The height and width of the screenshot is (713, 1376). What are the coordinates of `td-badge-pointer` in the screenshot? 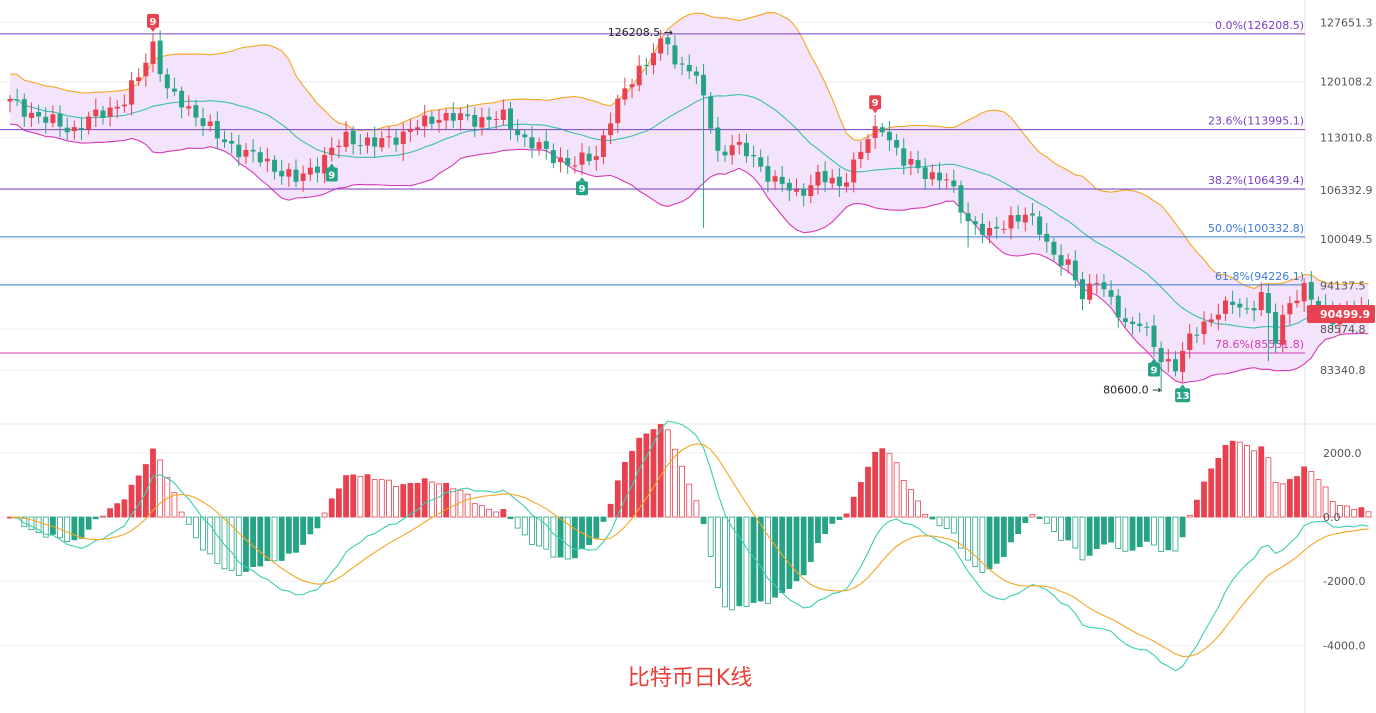 It's located at (1154, 360).